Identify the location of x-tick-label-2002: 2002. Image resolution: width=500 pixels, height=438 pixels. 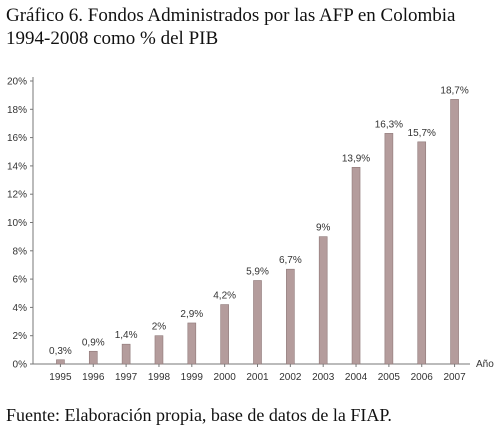
(290, 377).